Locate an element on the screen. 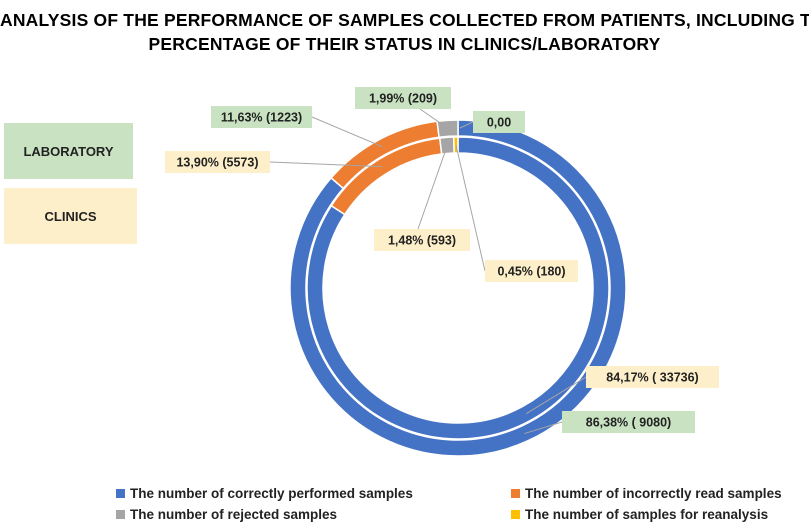 The height and width of the screenshot is (526, 809). leader-line-outer-rejected is located at coordinates (434, 118).